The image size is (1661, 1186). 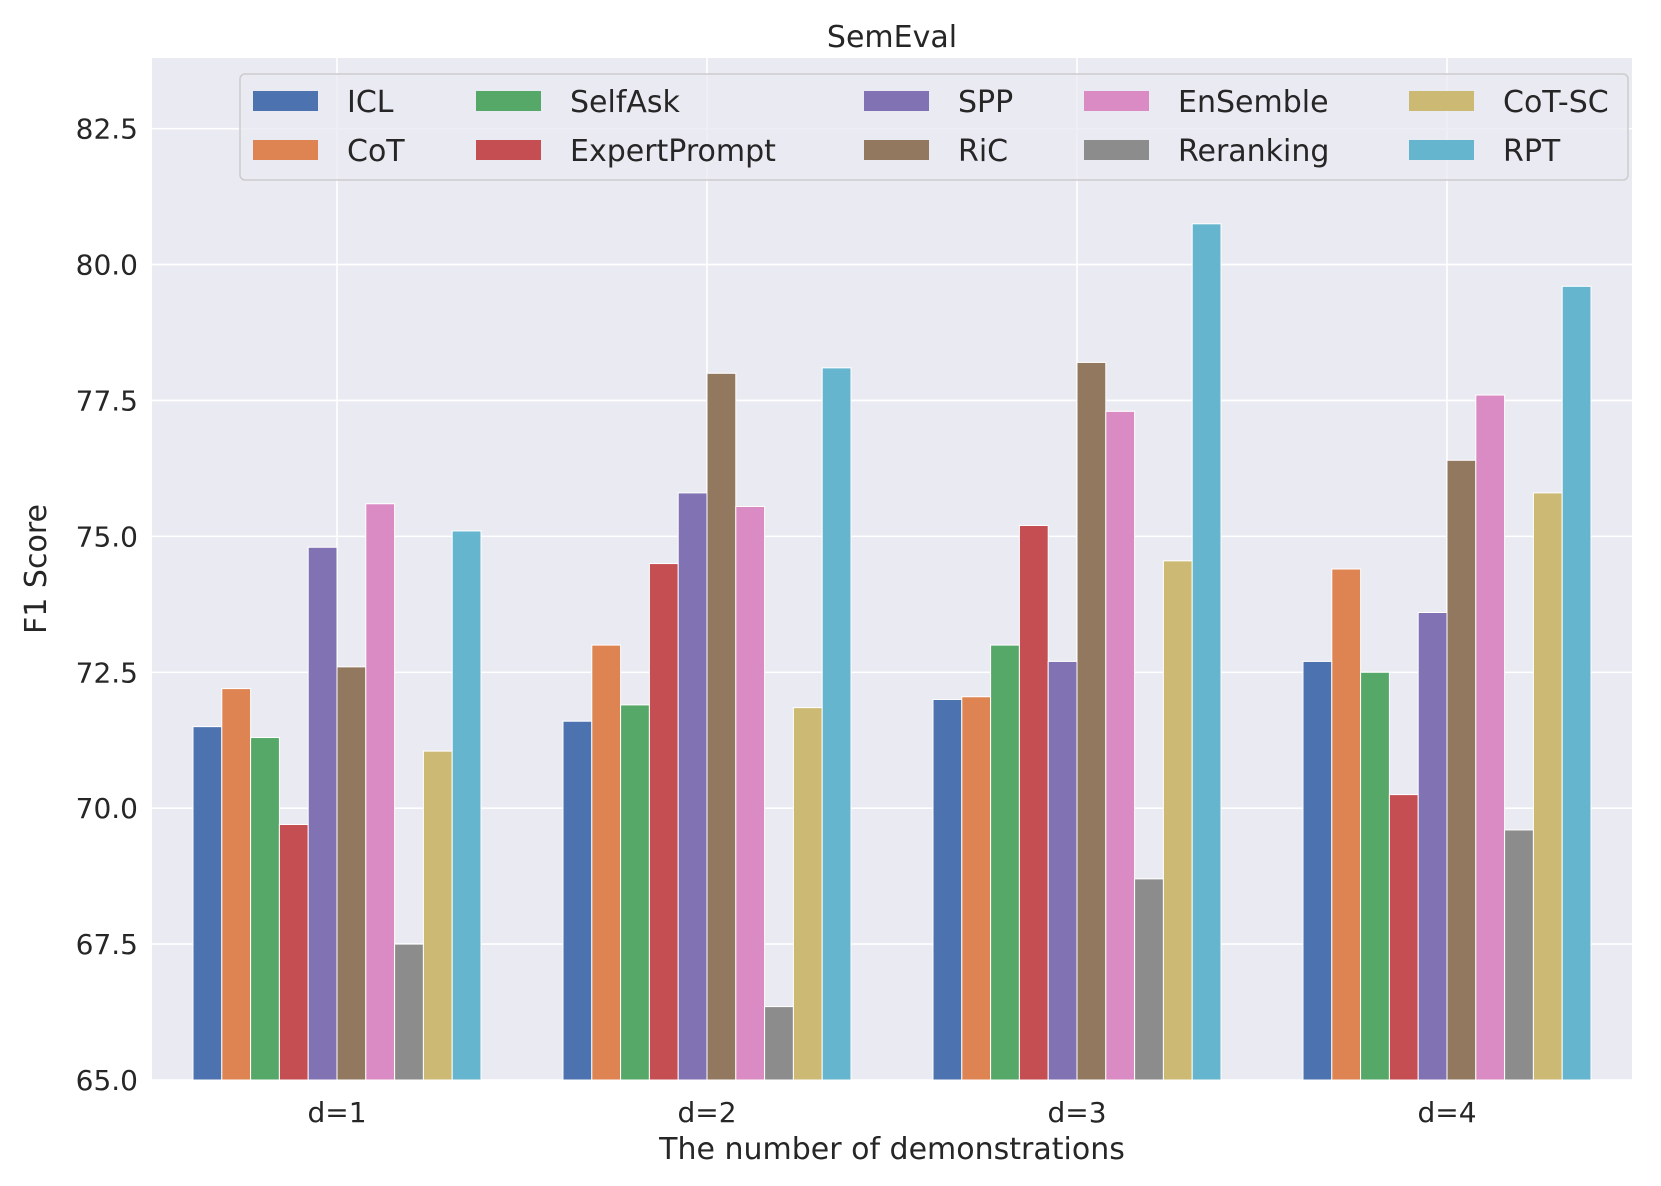 What do you see at coordinates (265, 909) in the screenshot?
I see `bar-selfask-d1` at bounding box center [265, 909].